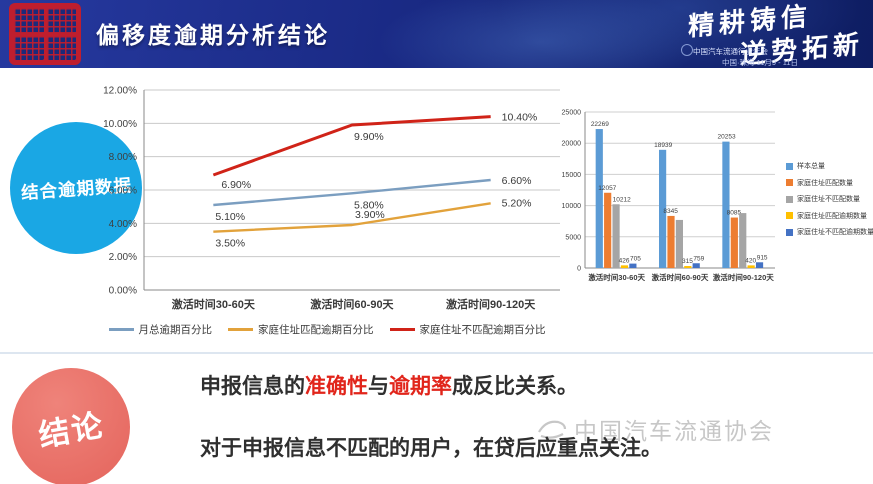  Describe the element at coordinates (370, 215) in the screenshot. I see `data-label: 3.90%` at that location.